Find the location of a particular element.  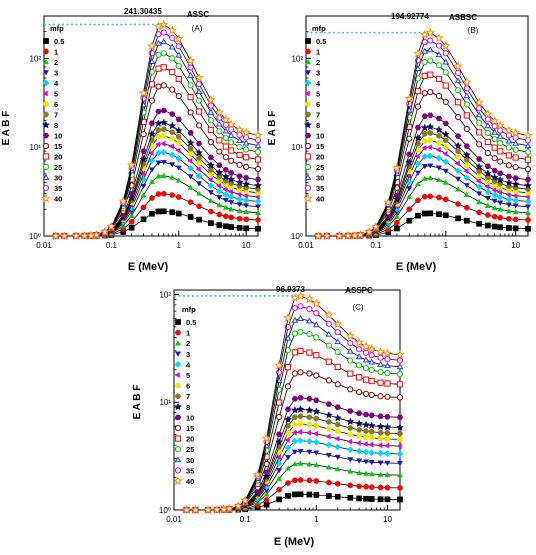

legend-entry: 30 is located at coordinates (190, 460).